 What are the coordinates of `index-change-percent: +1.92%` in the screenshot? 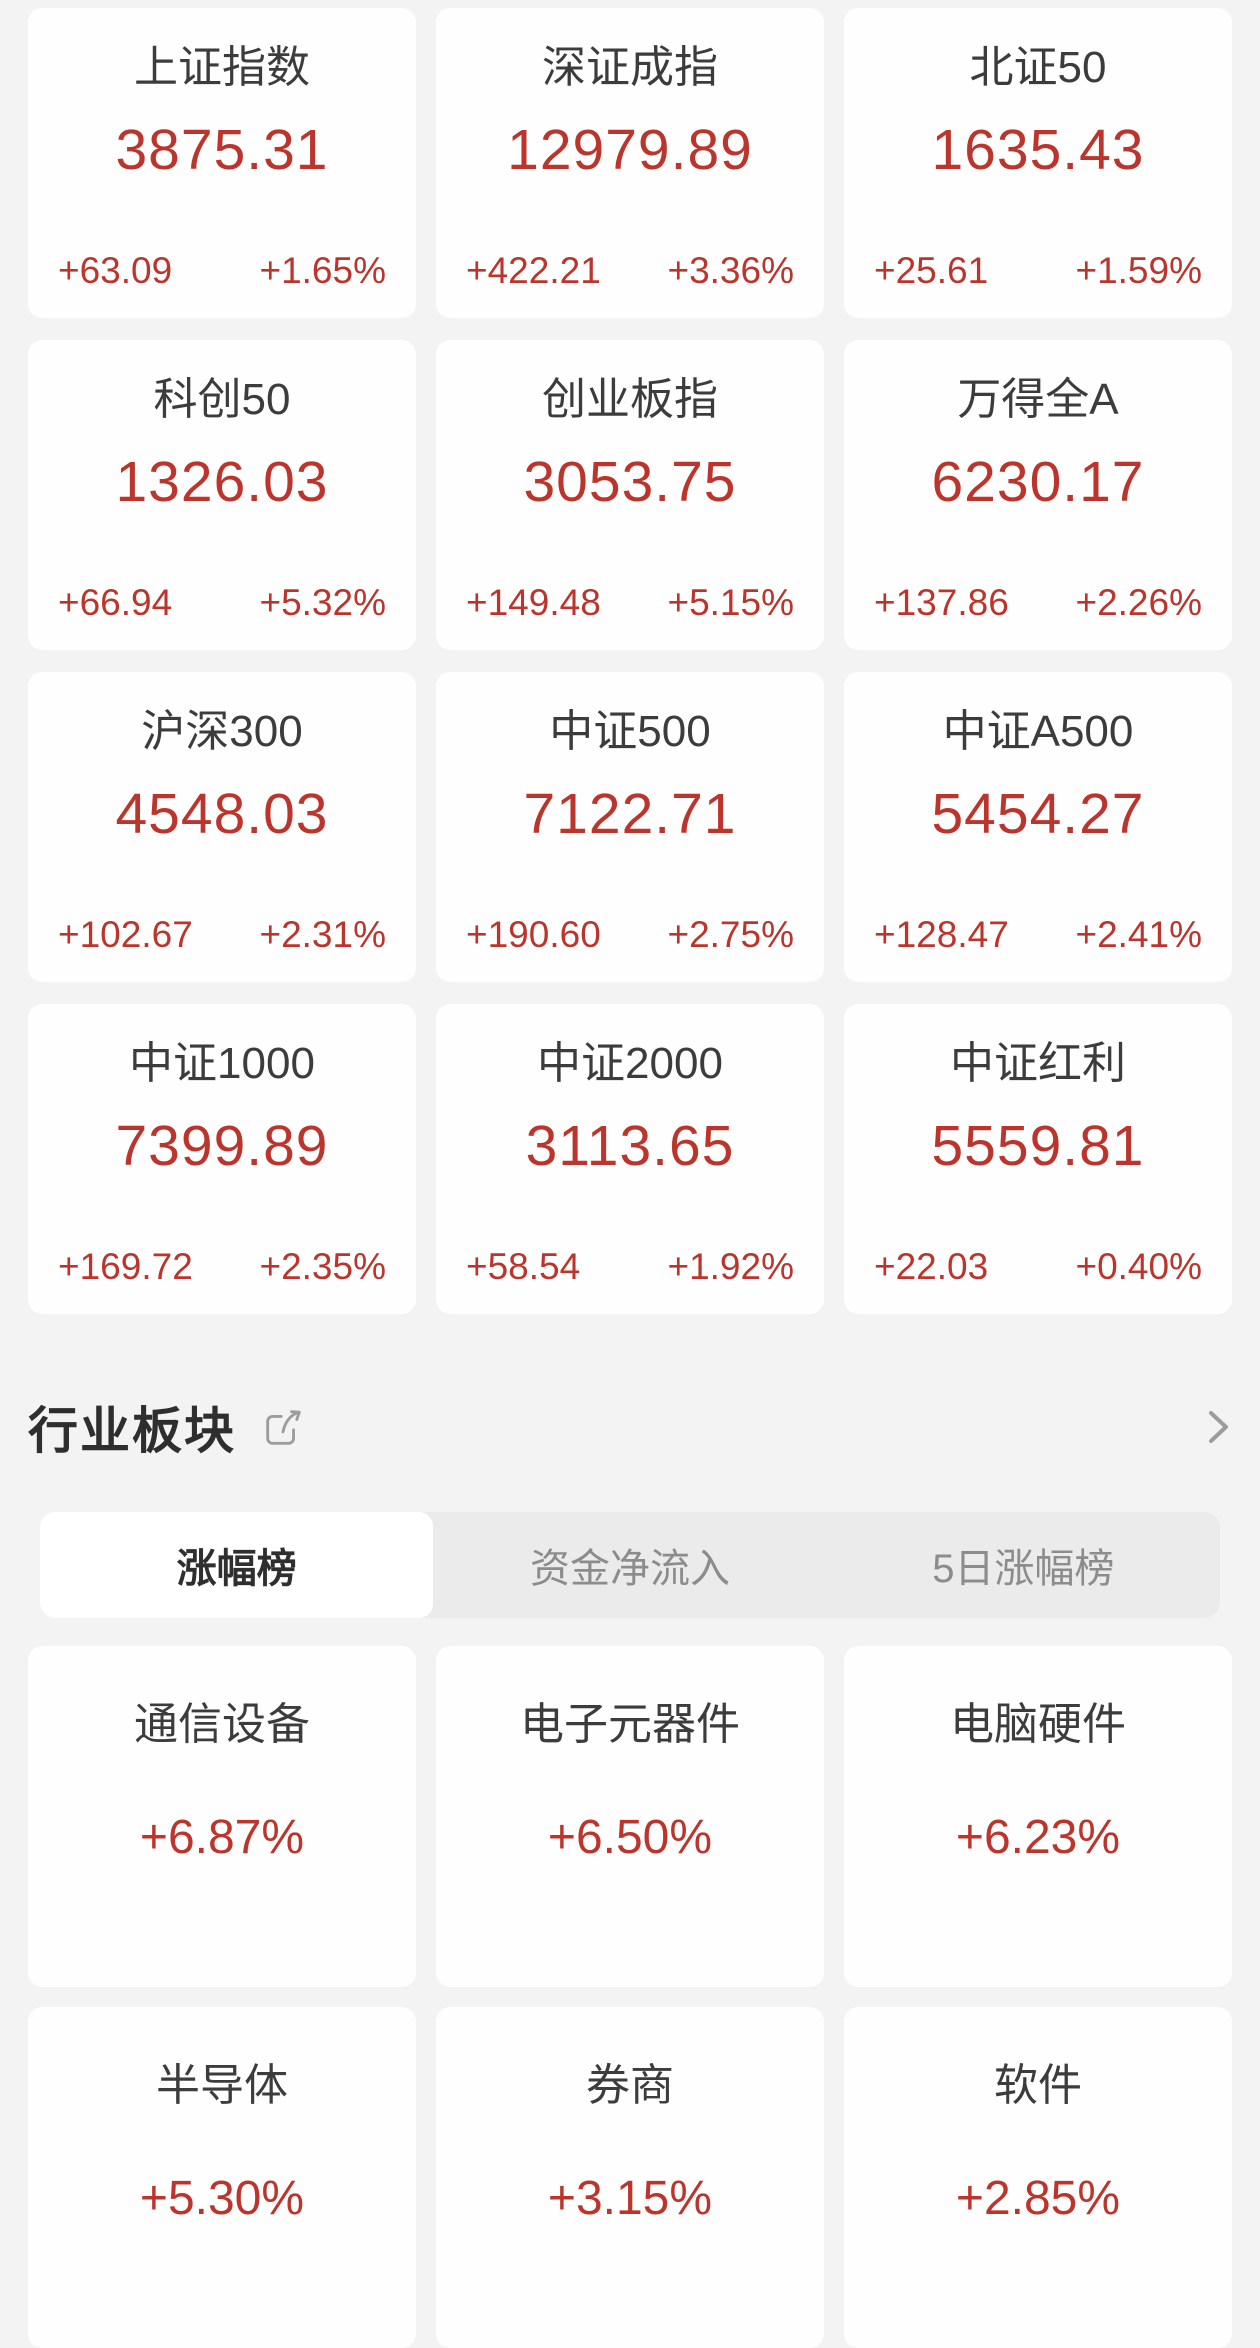 It's located at (730, 1266).